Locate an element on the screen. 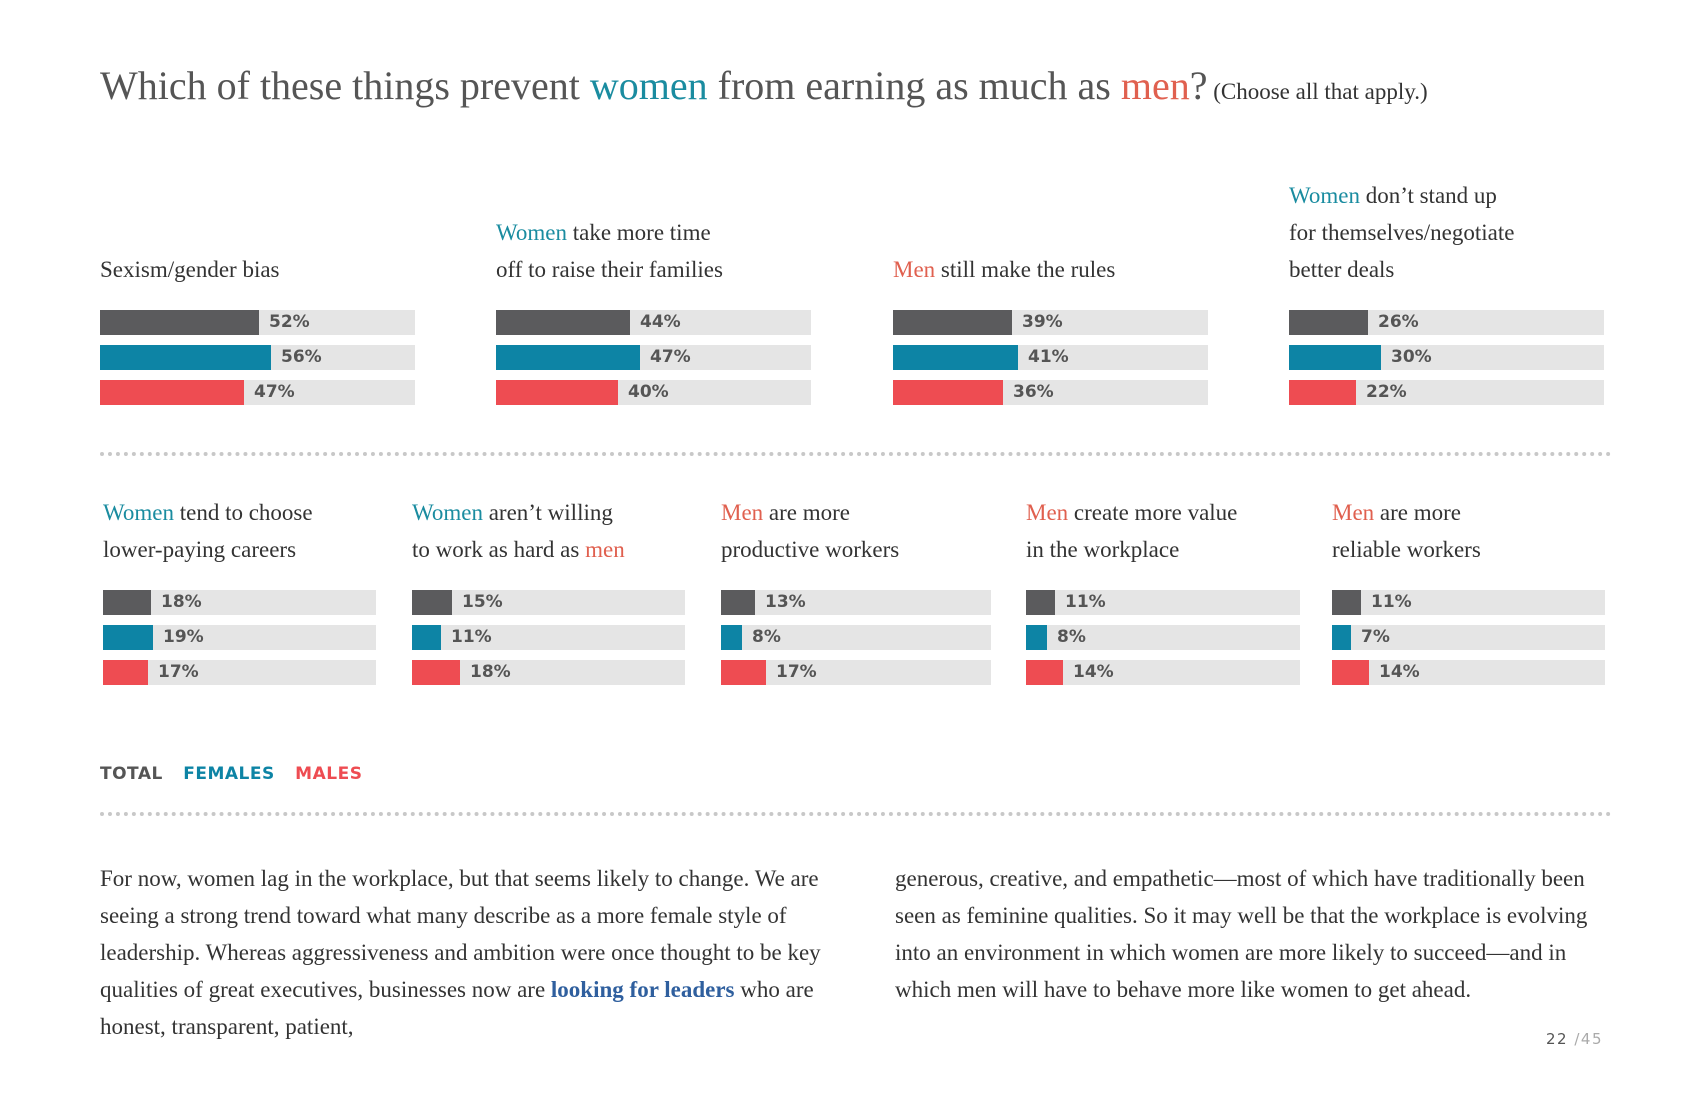 This screenshot has height=1100, width=1700. label-text: to work as hard as is located at coordinates (499, 549).